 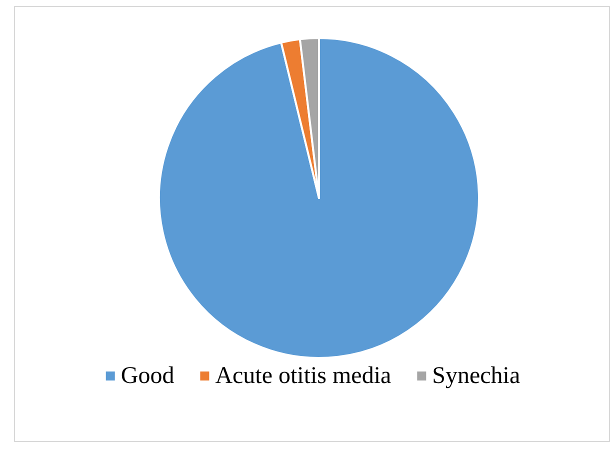 I want to click on legend-label: Good, so click(x=147, y=376).